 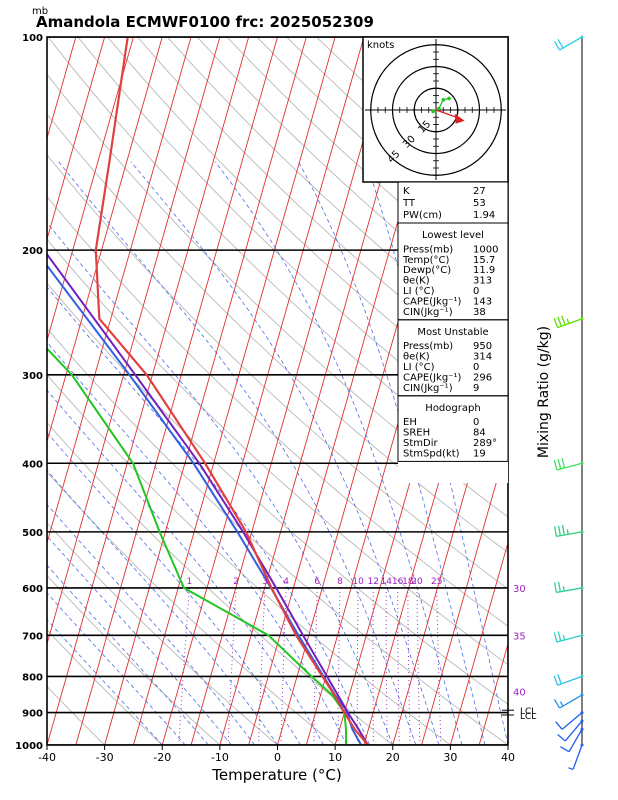 I want to click on isotherm-label: 30, so click(x=519, y=589).